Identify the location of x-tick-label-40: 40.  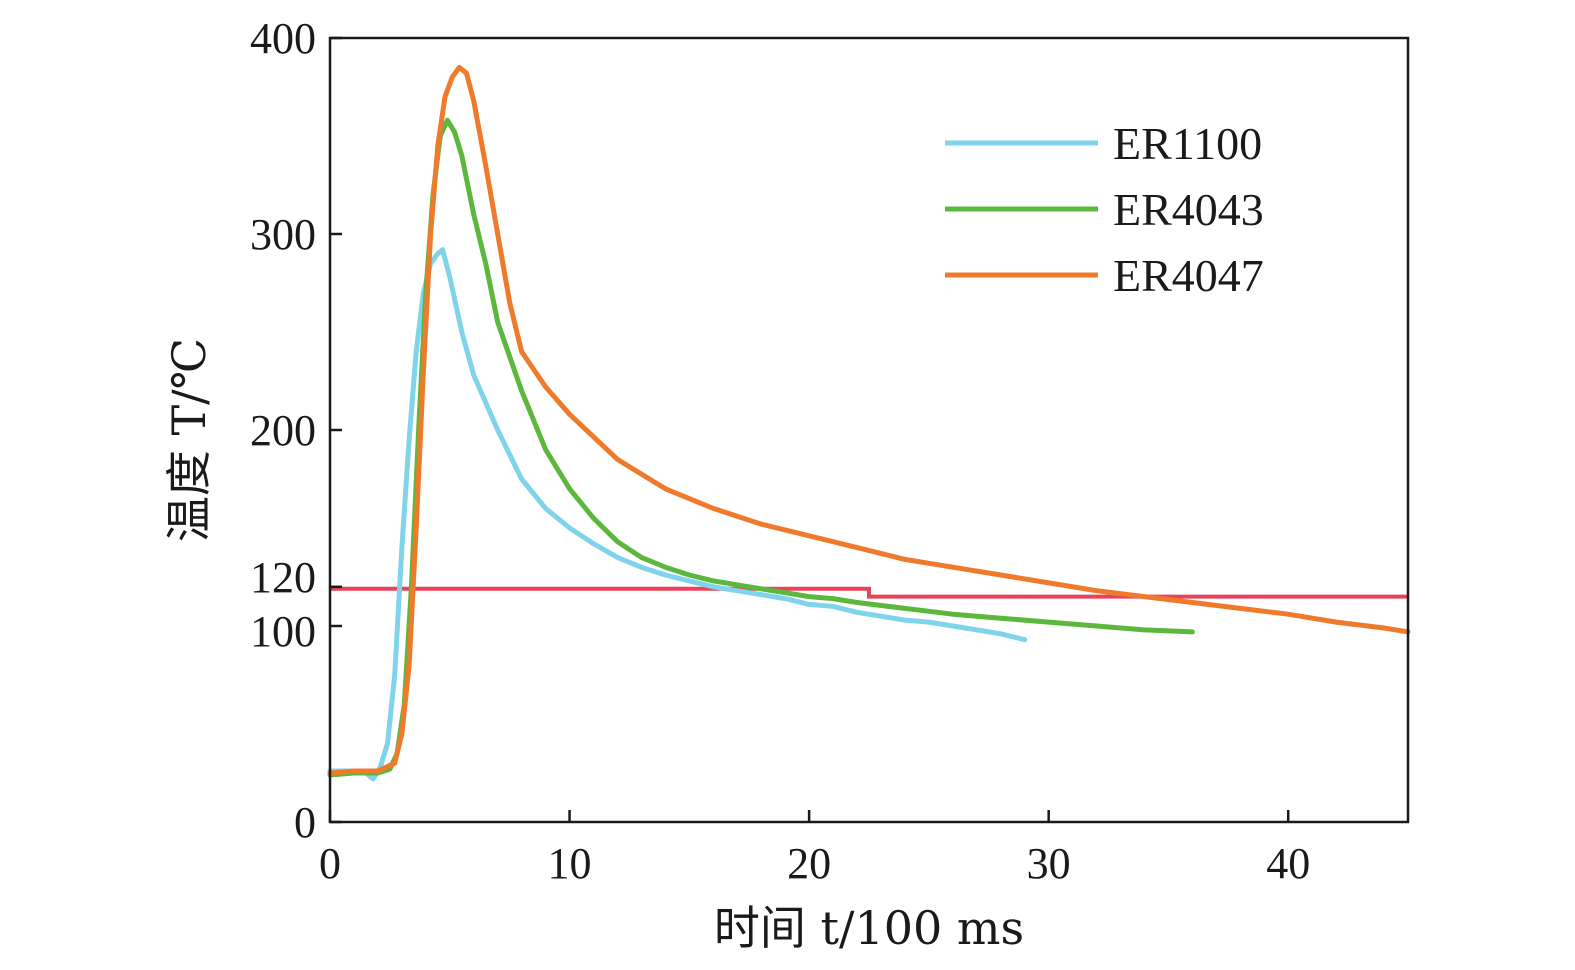
(1288, 863).